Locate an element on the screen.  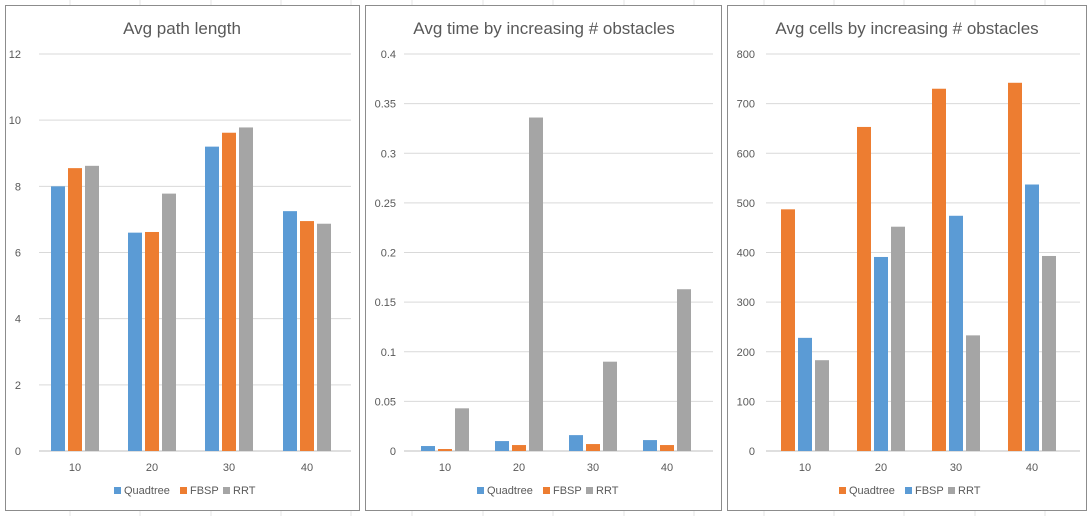
y-tick-label: 10 is located at coordinates (15, 121).